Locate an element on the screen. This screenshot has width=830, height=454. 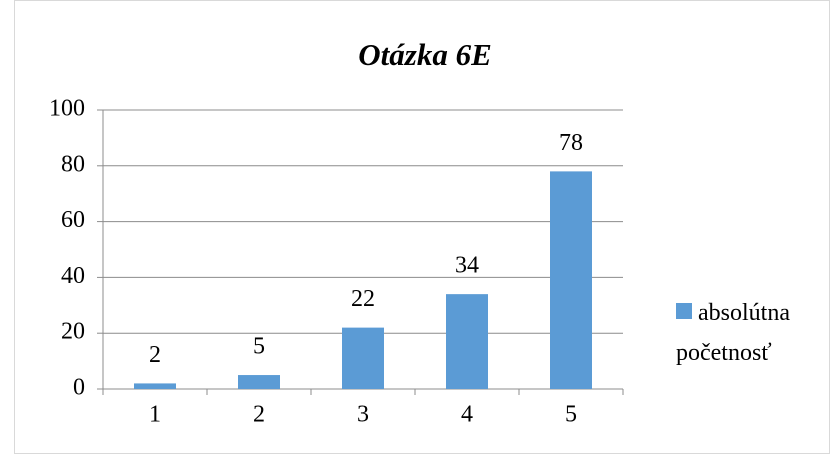
x-tick-label: 1 is located at coordinates (155, 415).